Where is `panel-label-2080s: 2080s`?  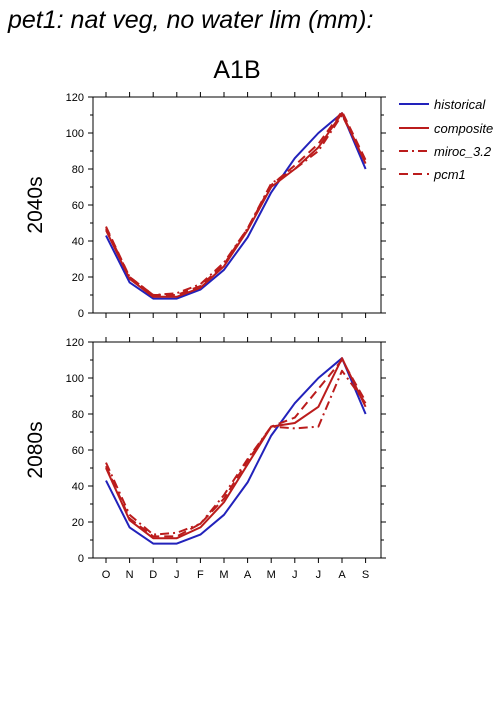
panel-label-2080s: 2080s is located at coordinates (35, 449).